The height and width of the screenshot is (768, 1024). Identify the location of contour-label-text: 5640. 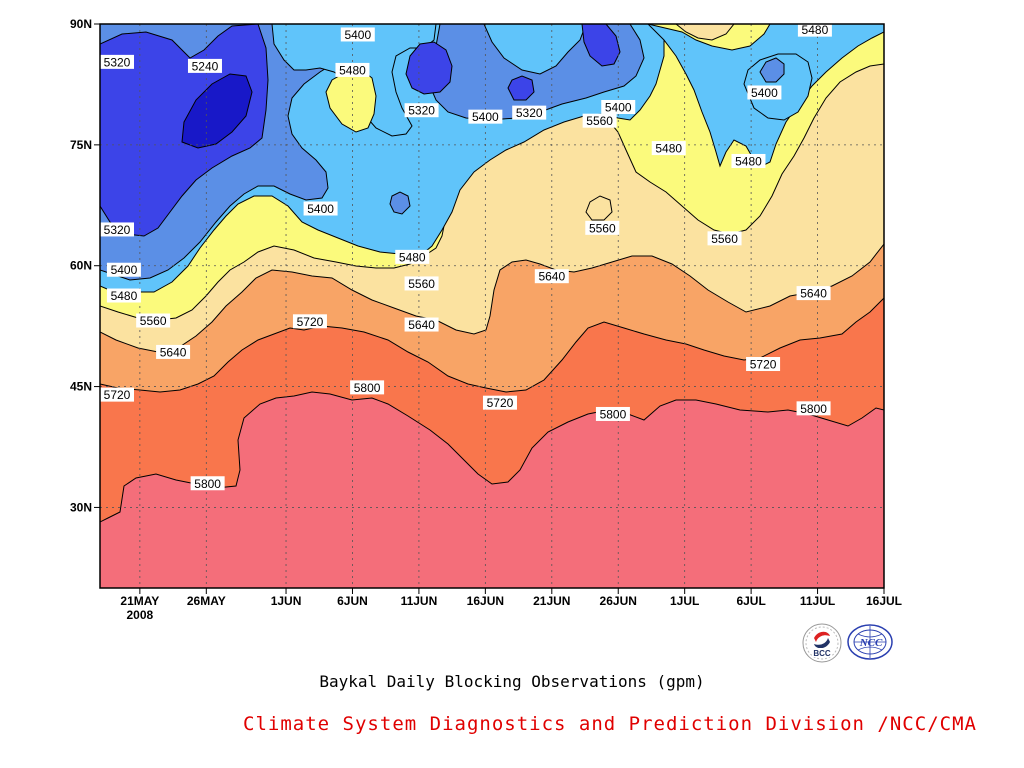
(551, 277).